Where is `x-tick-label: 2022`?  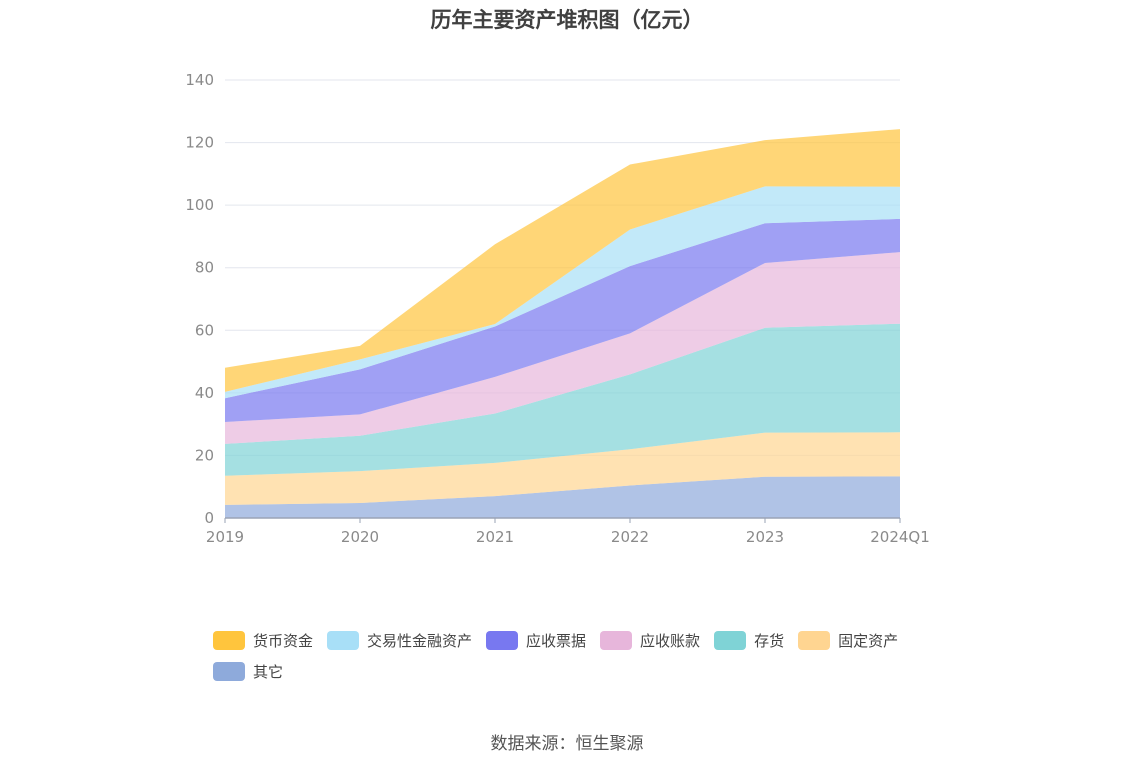 x-tick-label: 2022 is located at coordinates (630, 537).